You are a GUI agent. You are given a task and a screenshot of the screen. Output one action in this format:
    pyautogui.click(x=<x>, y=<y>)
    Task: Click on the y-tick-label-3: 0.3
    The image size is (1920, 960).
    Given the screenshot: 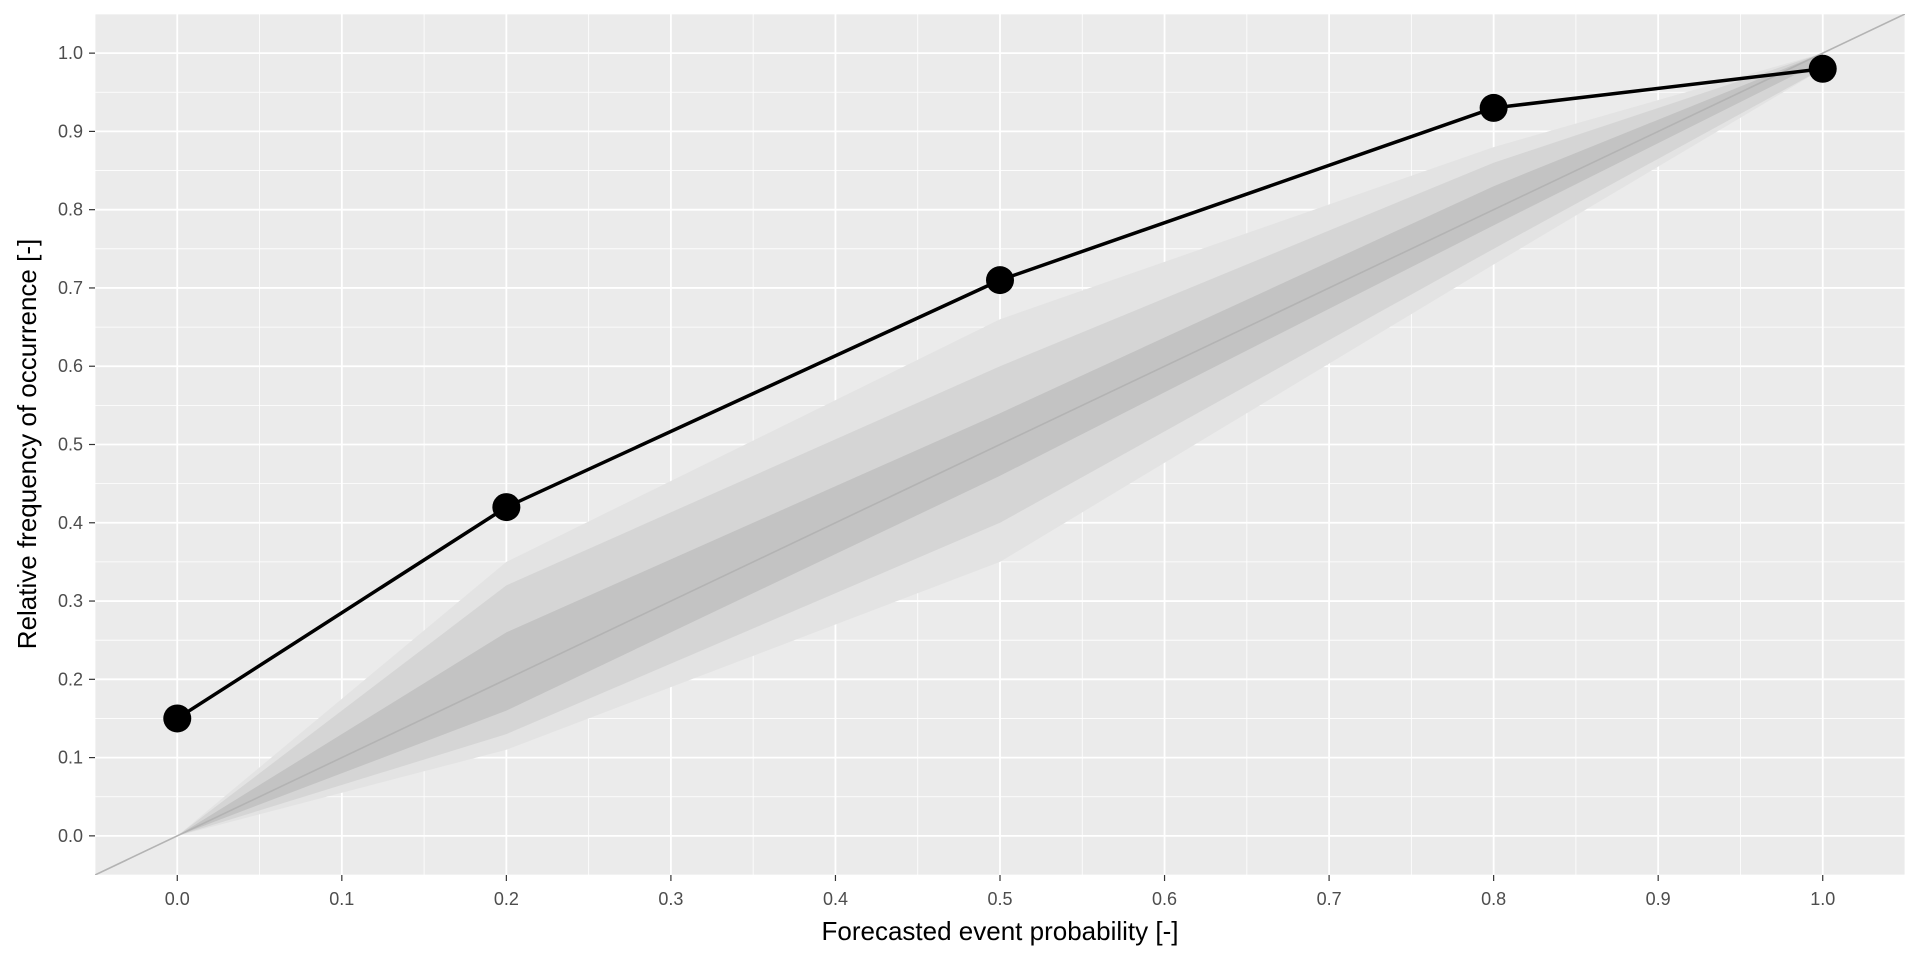 What is the action you would take?
    pyautogui.click(x=70, y=601)
    